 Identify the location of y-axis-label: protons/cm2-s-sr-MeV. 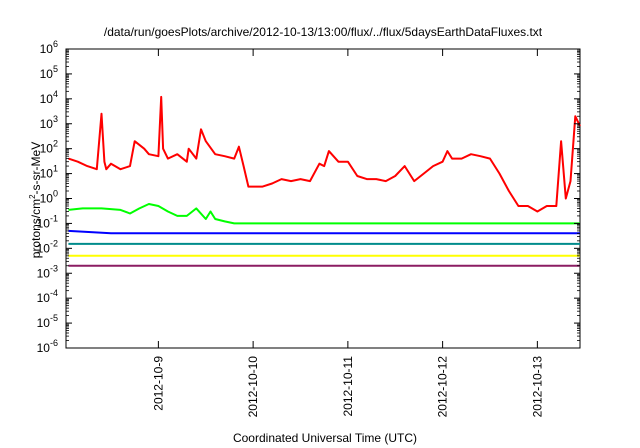
(35, 200).